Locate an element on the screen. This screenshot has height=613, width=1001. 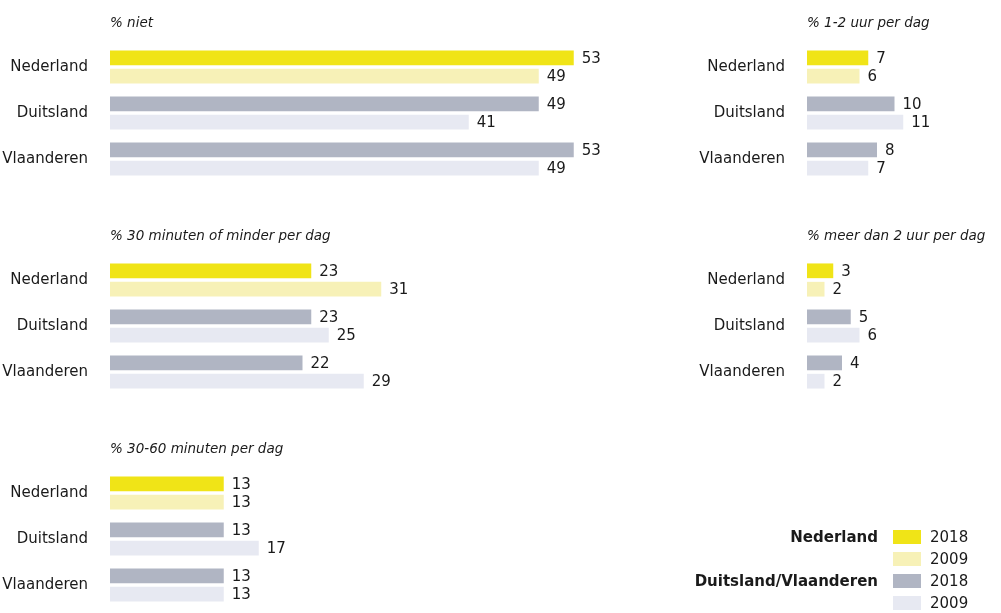
text: % meer dan 2 uur per dag is located at coordinates (896, 234).